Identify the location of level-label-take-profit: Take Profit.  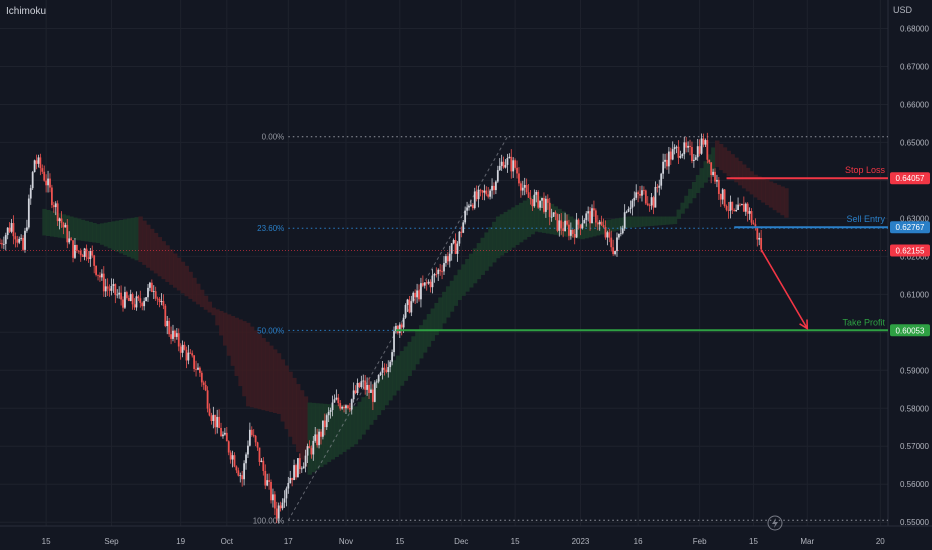
(863, 322).